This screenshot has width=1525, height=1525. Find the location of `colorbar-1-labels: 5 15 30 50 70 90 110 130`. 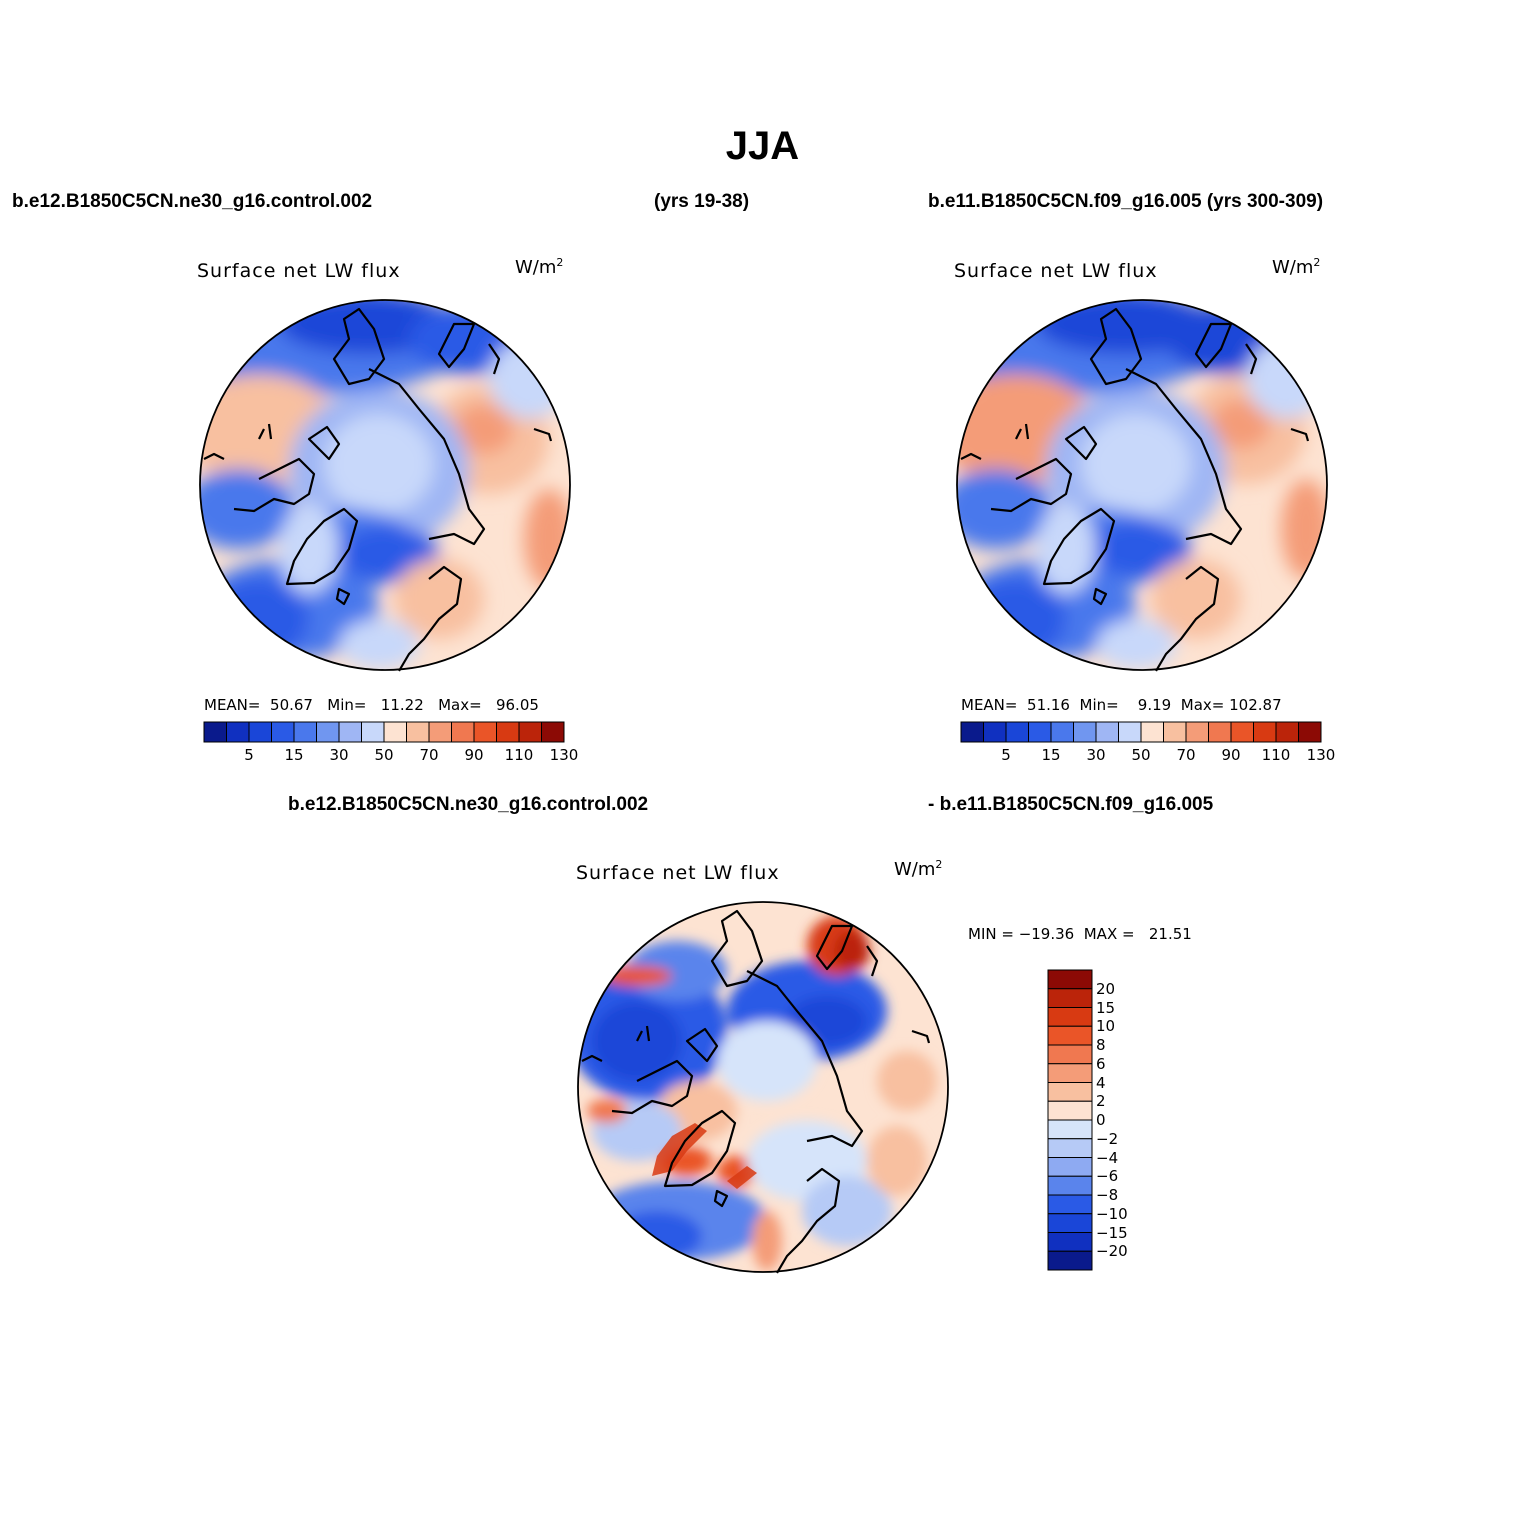

colorbar-1-labels: 5 15 30 50 70 90 110 130 is located at coordinates (391, 756).